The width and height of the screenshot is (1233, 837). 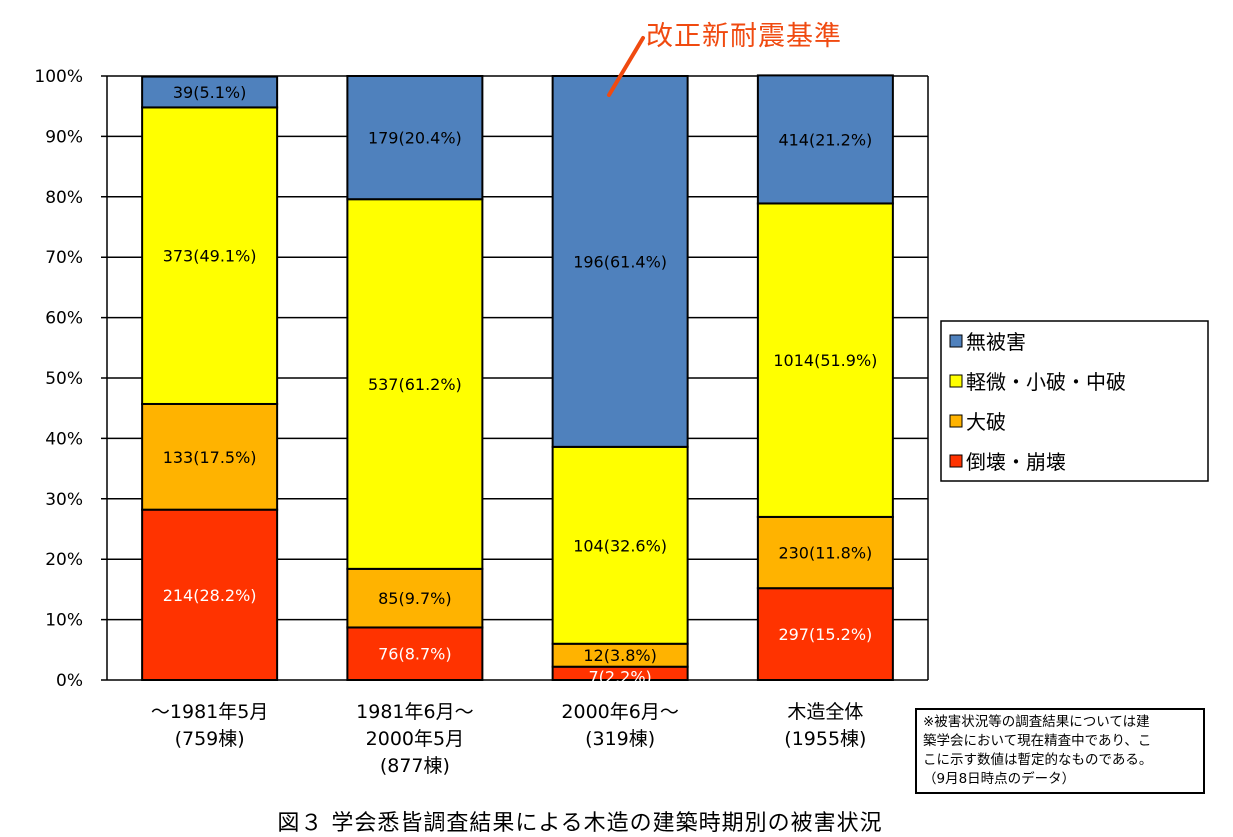 What do you see at coordinates (620, 739) in the screenshot?
I see `x-category-label: (319棟)` at bounding box center [620, 739].